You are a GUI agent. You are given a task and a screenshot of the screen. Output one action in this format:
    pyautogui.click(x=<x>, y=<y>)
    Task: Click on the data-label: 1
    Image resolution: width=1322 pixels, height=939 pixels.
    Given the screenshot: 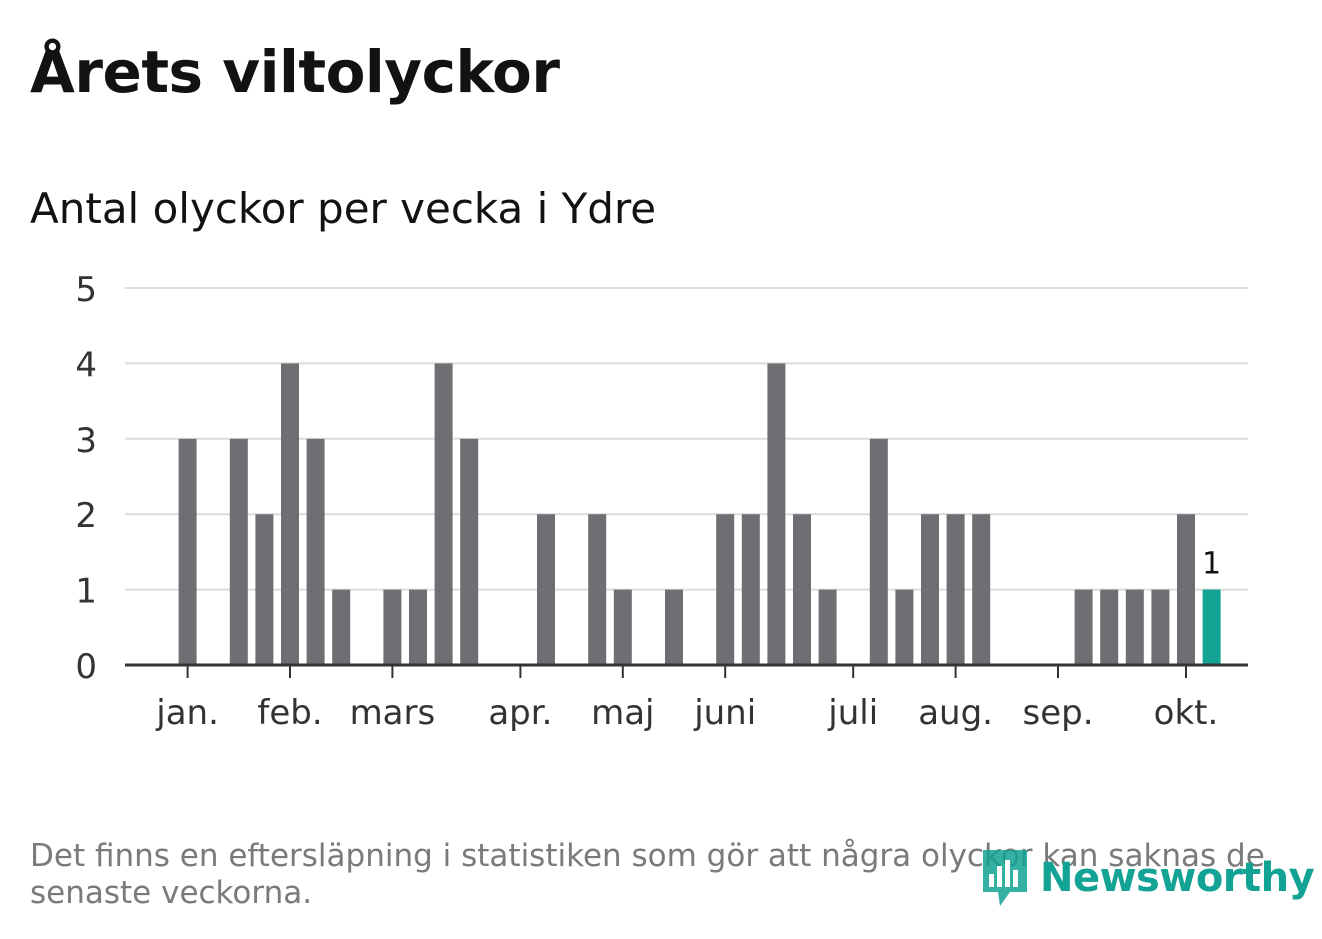 What is the action you would take?
    pyautogui.click(x=1211, y=564)
    